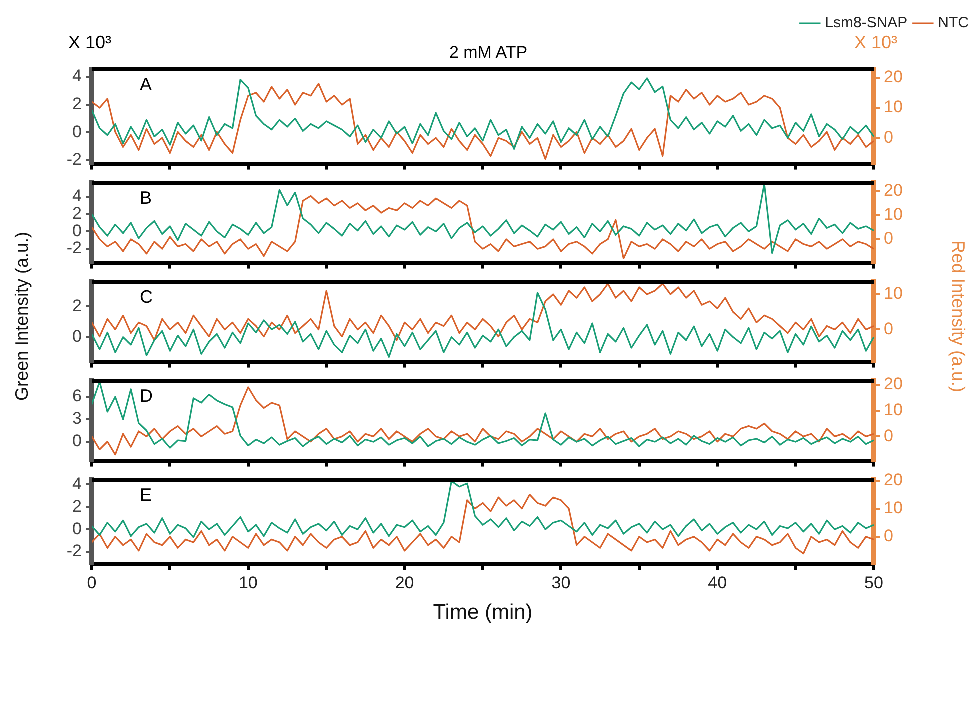 Image resolution: width=977 pixels, height=723 pixels. What do you see at coordinates (561, 582) in the screenshot?
I see `x-tick-label: 30` at bounding box center [561, 582].